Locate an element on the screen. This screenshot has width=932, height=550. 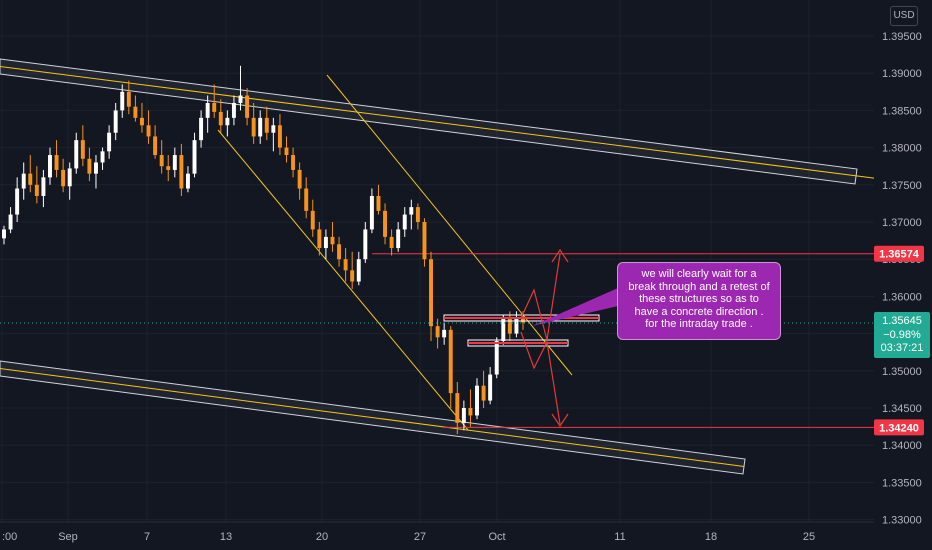
level-price-label: 1.36574 is located at coordinates (899, 255).